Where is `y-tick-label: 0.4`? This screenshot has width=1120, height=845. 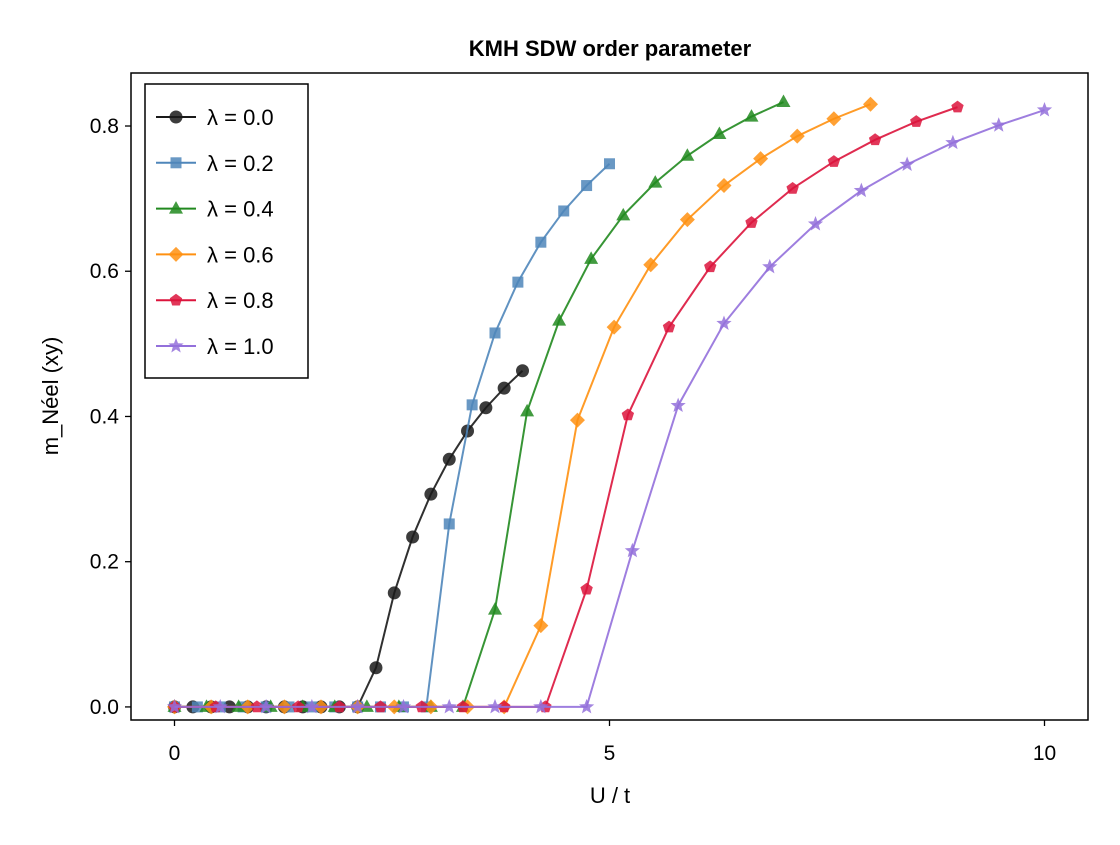
y-tick-label: 0.4 is located at coordinates (105, 416).